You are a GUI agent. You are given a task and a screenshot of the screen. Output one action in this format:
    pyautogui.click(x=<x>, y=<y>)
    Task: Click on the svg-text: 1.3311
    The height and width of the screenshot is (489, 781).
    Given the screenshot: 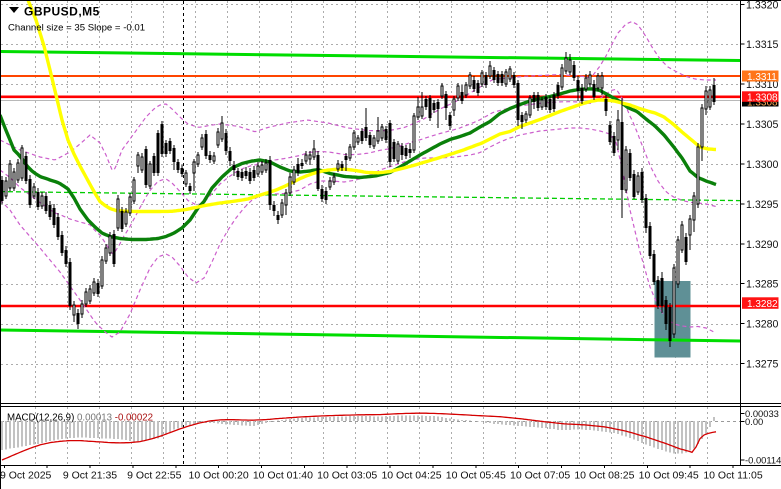 What is the action you would take?
    pyautogui.click(x=762, y=77)
    